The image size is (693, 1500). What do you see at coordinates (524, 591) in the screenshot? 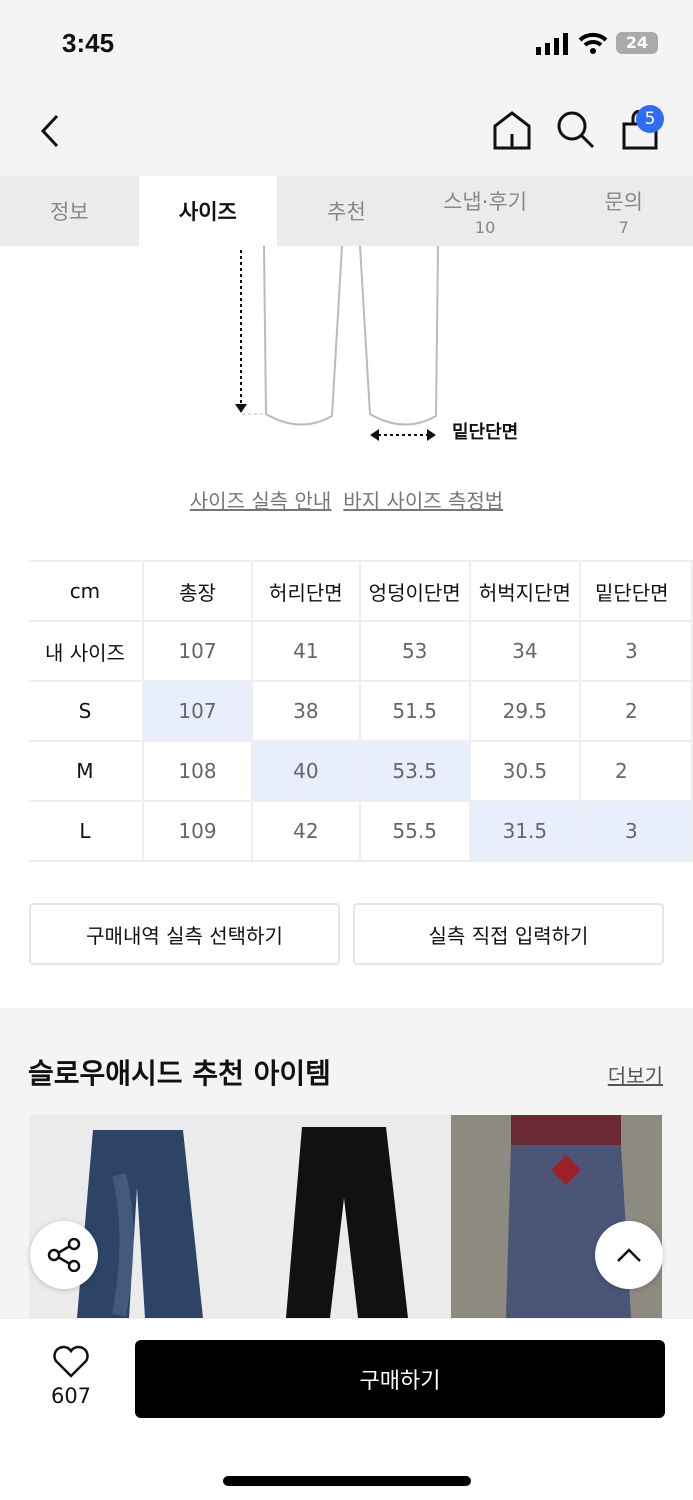
I see `header-cell: 허벅지단면` at bounding box center [524, 591].